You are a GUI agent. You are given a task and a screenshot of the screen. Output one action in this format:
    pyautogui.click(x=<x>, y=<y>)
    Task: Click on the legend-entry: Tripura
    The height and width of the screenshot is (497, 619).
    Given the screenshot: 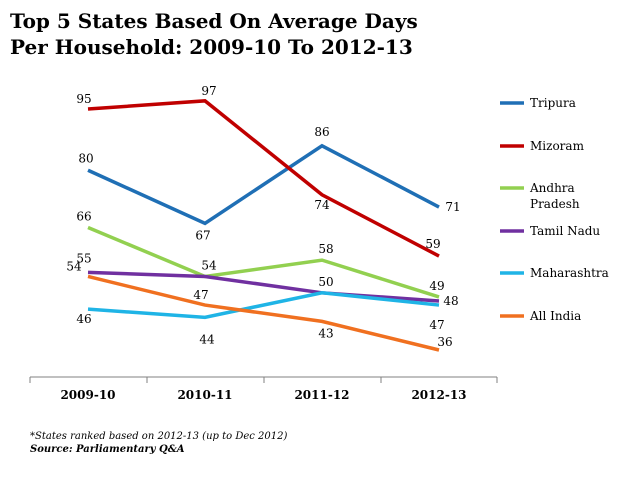 What is the action you would take?
    pyautogui.click(x=553, y=103)
    